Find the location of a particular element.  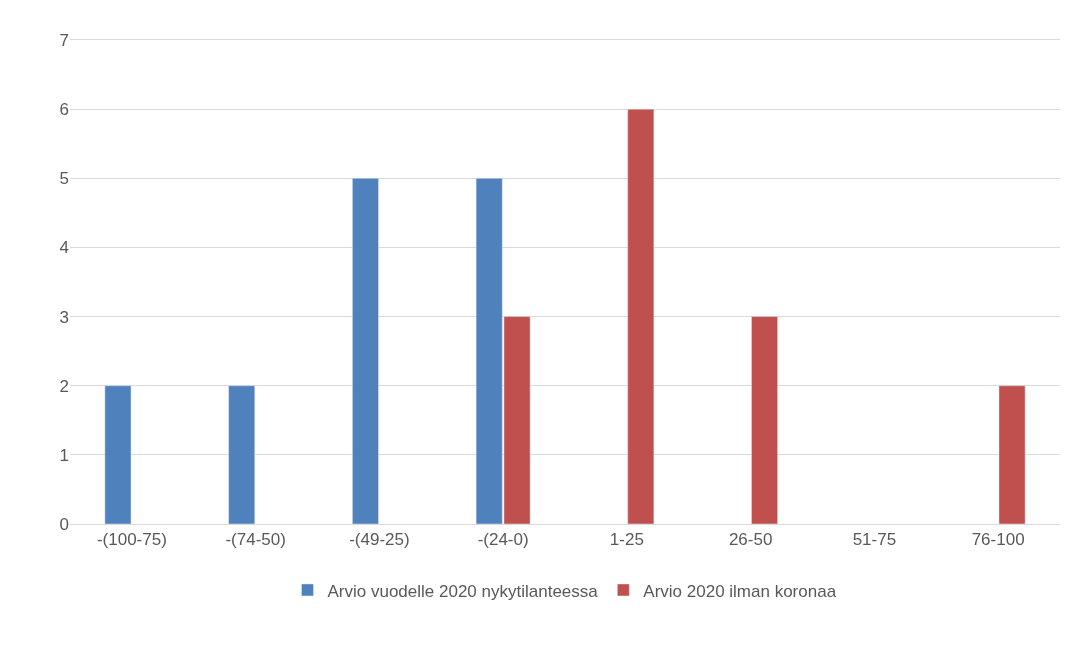

legend-label: Arvio 2020 ilman koronaa is located at coordinates (740, 591).